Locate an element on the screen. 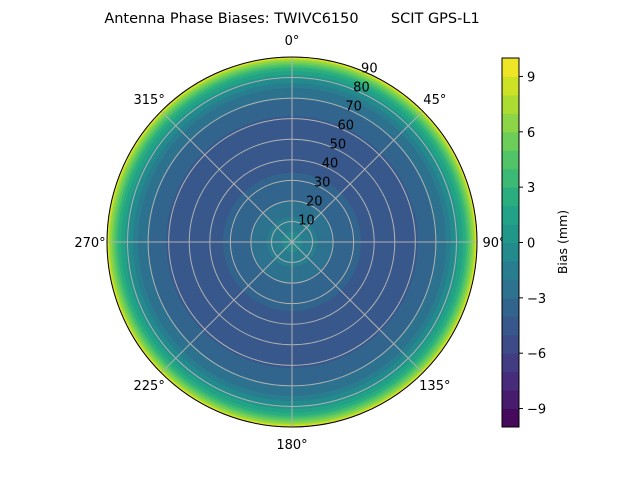 This screenshot has width=640, height=484. colorbar-tick-label: 9 is located at coordinates (531, 77).